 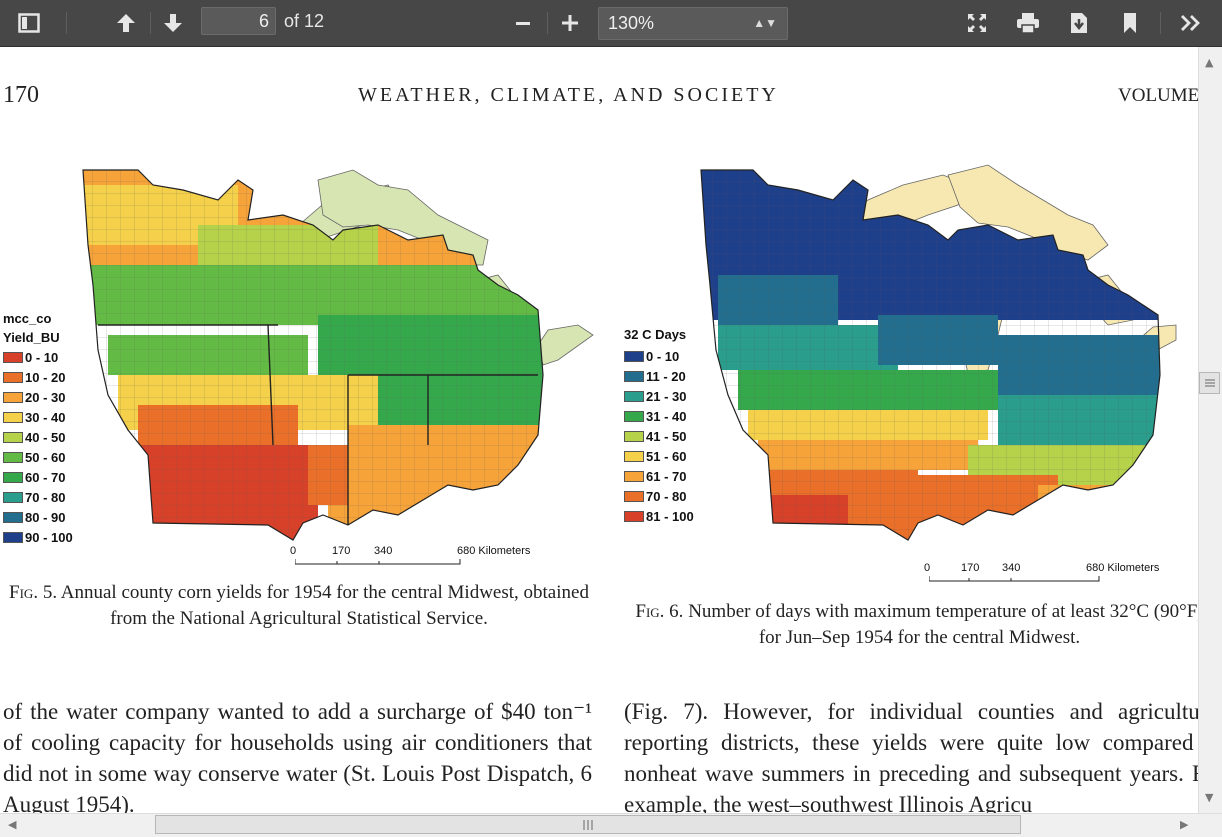 What do you see at coordinates (765, 23) in the screenshot?
I see `select-arrows-icon: ▲▼` at bounding box center [765, 23].